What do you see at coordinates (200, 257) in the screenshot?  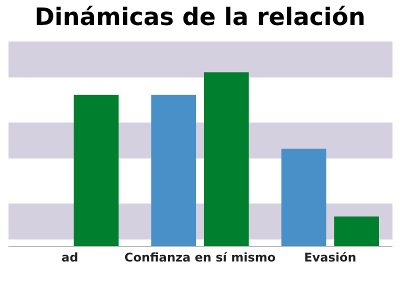 I see `x-tick-label: Confianza en sí mismo` at bounding box center [200, 257].